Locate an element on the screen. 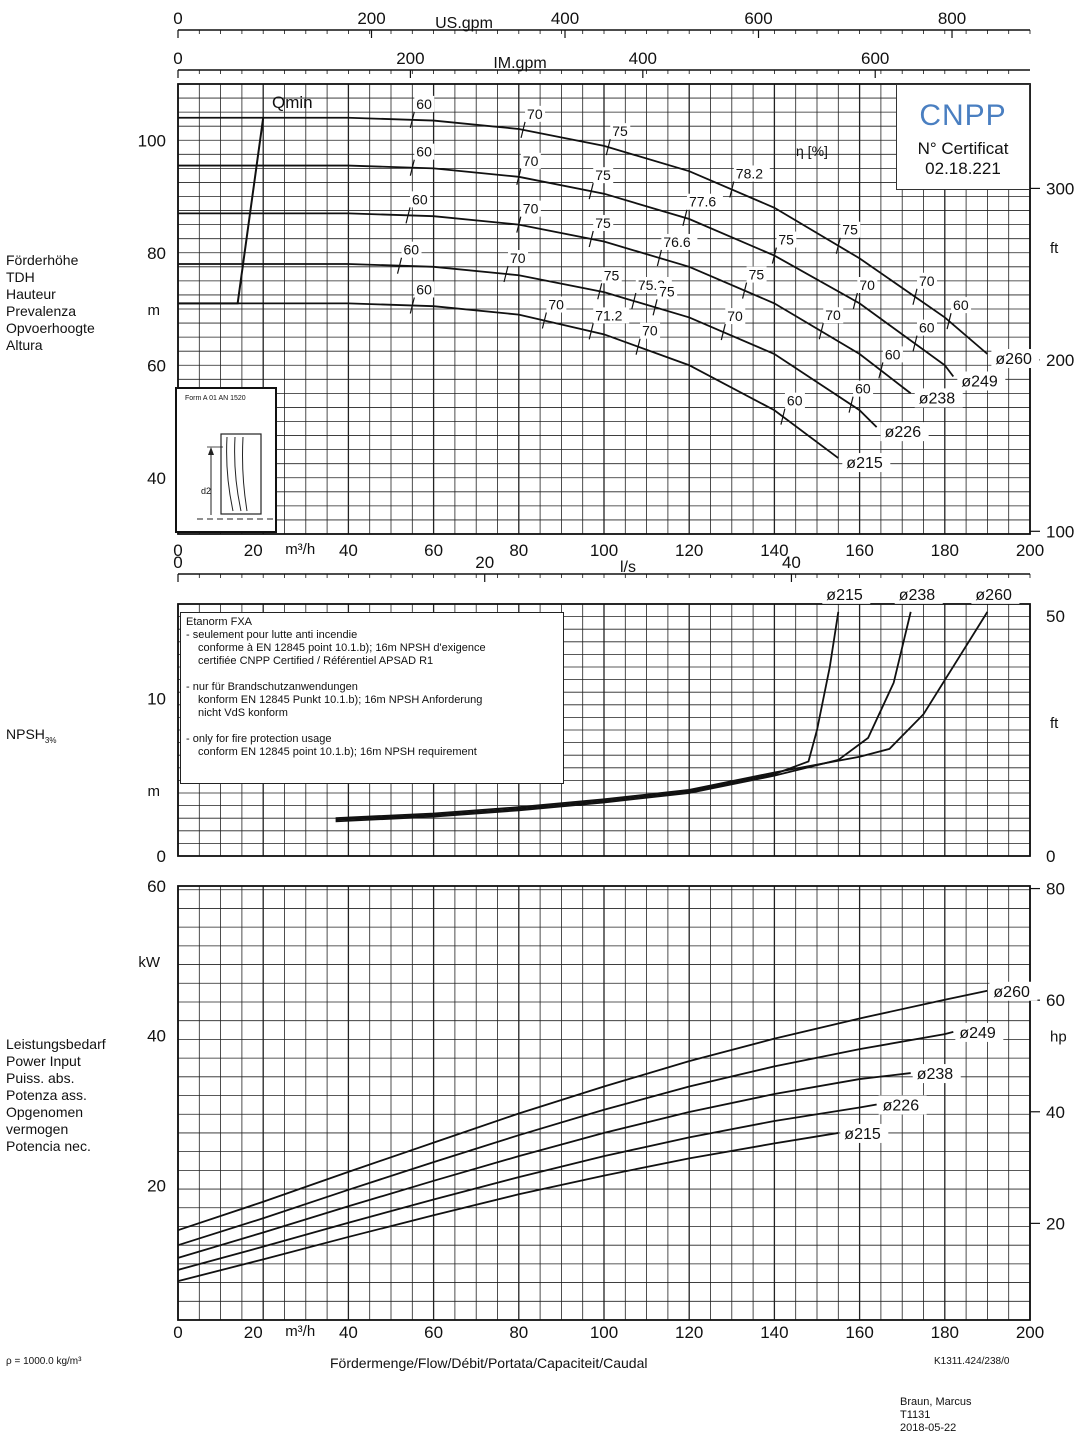  curve-ø249 is located at coordinates (565, 1139).